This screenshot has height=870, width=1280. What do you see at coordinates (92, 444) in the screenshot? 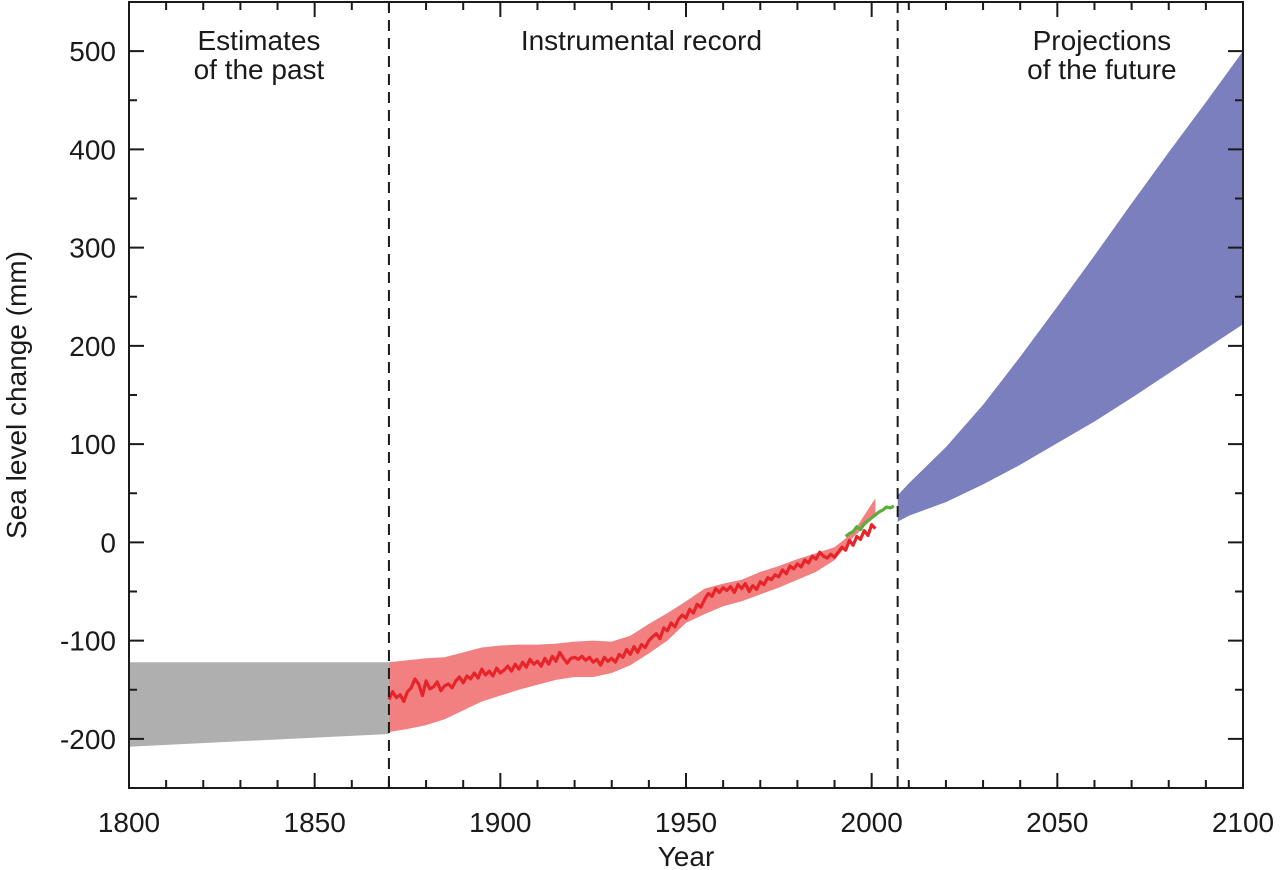
I see `y-tick-label: 100` at bounding box center [92, 444].